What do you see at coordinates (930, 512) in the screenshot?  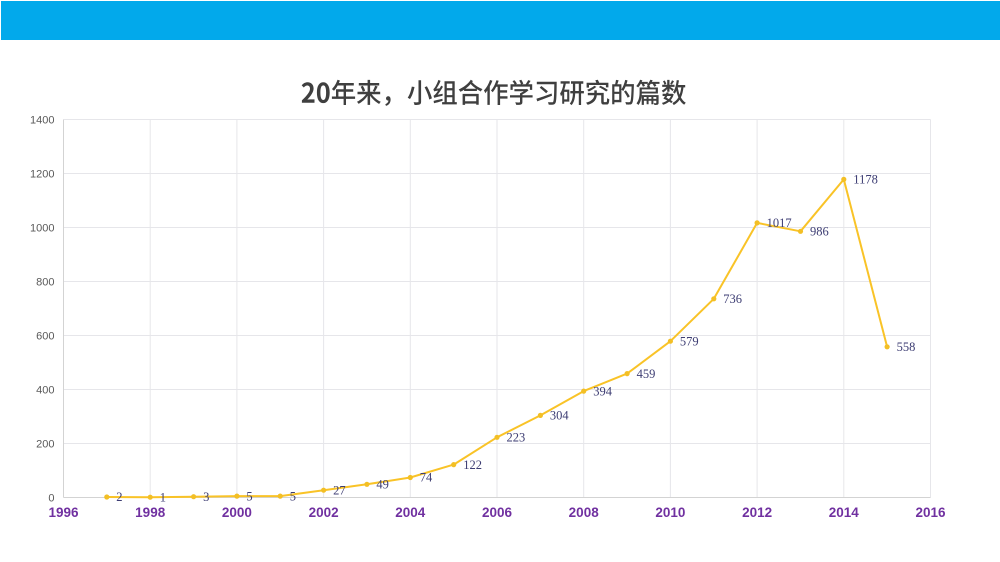 I see `svg-text: 2016` at bounding box center [930, 512].